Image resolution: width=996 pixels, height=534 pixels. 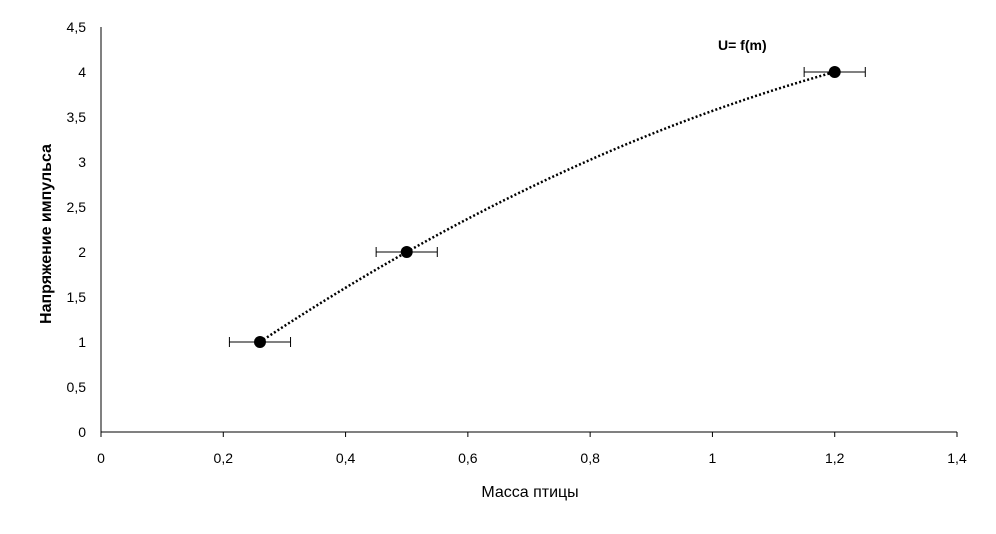 I want to click on x-tick-label: 0, so click(x=101, y=458).